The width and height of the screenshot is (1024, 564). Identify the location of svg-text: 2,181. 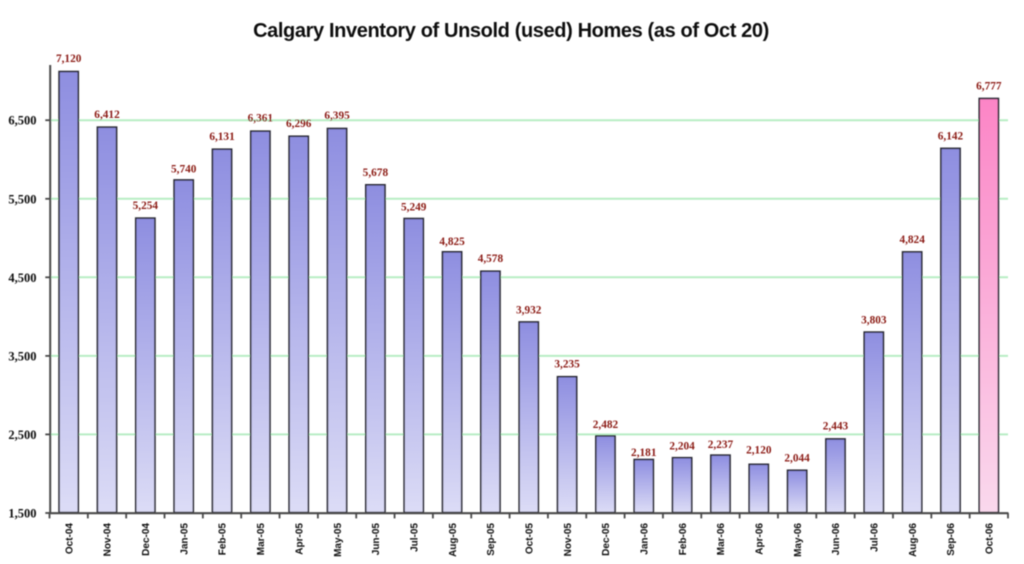
(644, 453).